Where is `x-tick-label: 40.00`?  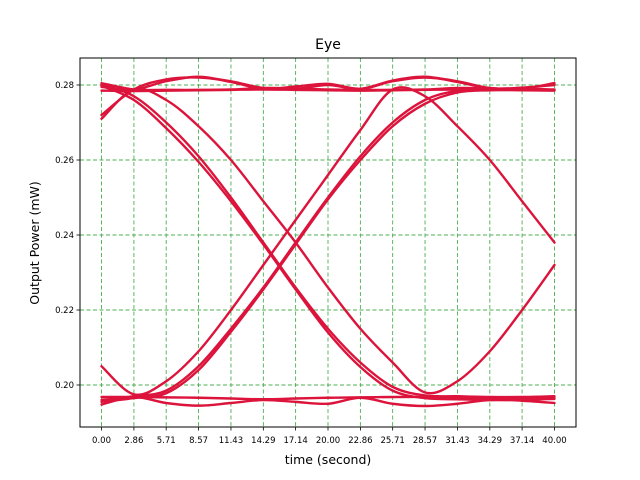
x-tick-label: 40.00 is located at coordinates (554, 441).